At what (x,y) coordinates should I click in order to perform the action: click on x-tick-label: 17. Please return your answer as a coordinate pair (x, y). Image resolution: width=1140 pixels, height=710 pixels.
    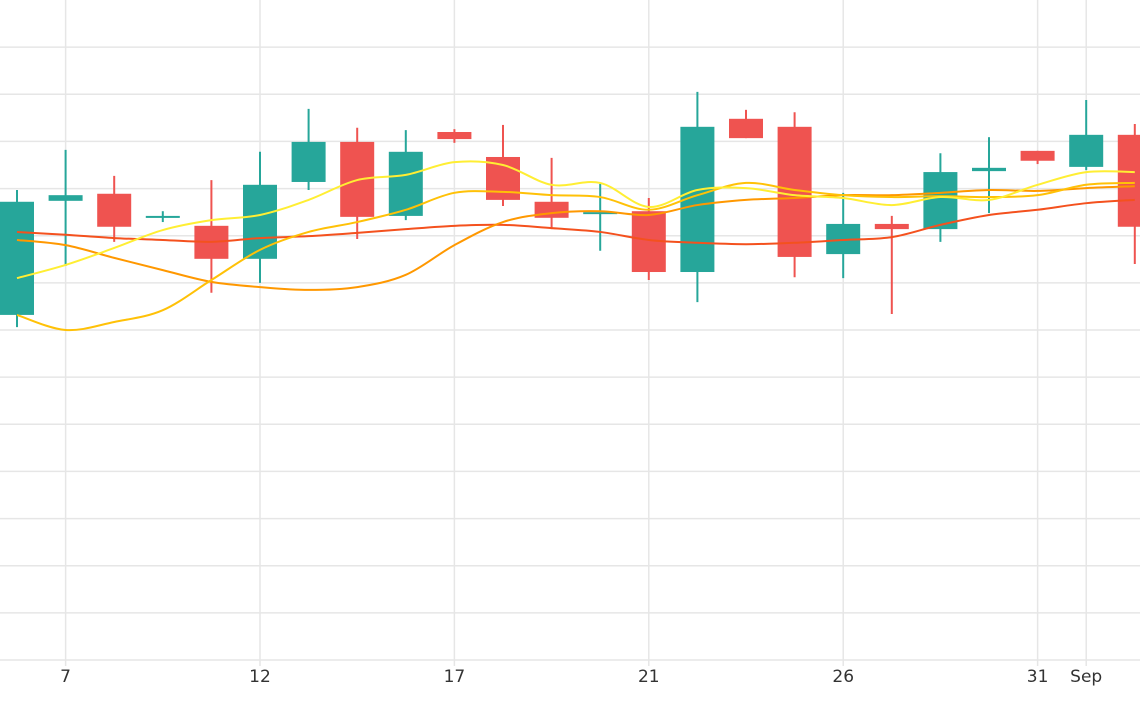
    Looking at the image, I should click on (455, 677).